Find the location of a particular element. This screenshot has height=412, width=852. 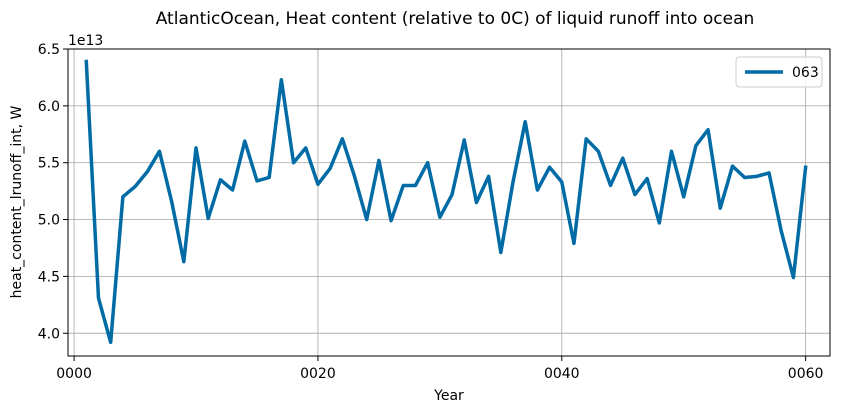

x-axis-label: Year is located at coordinates (448, 396).